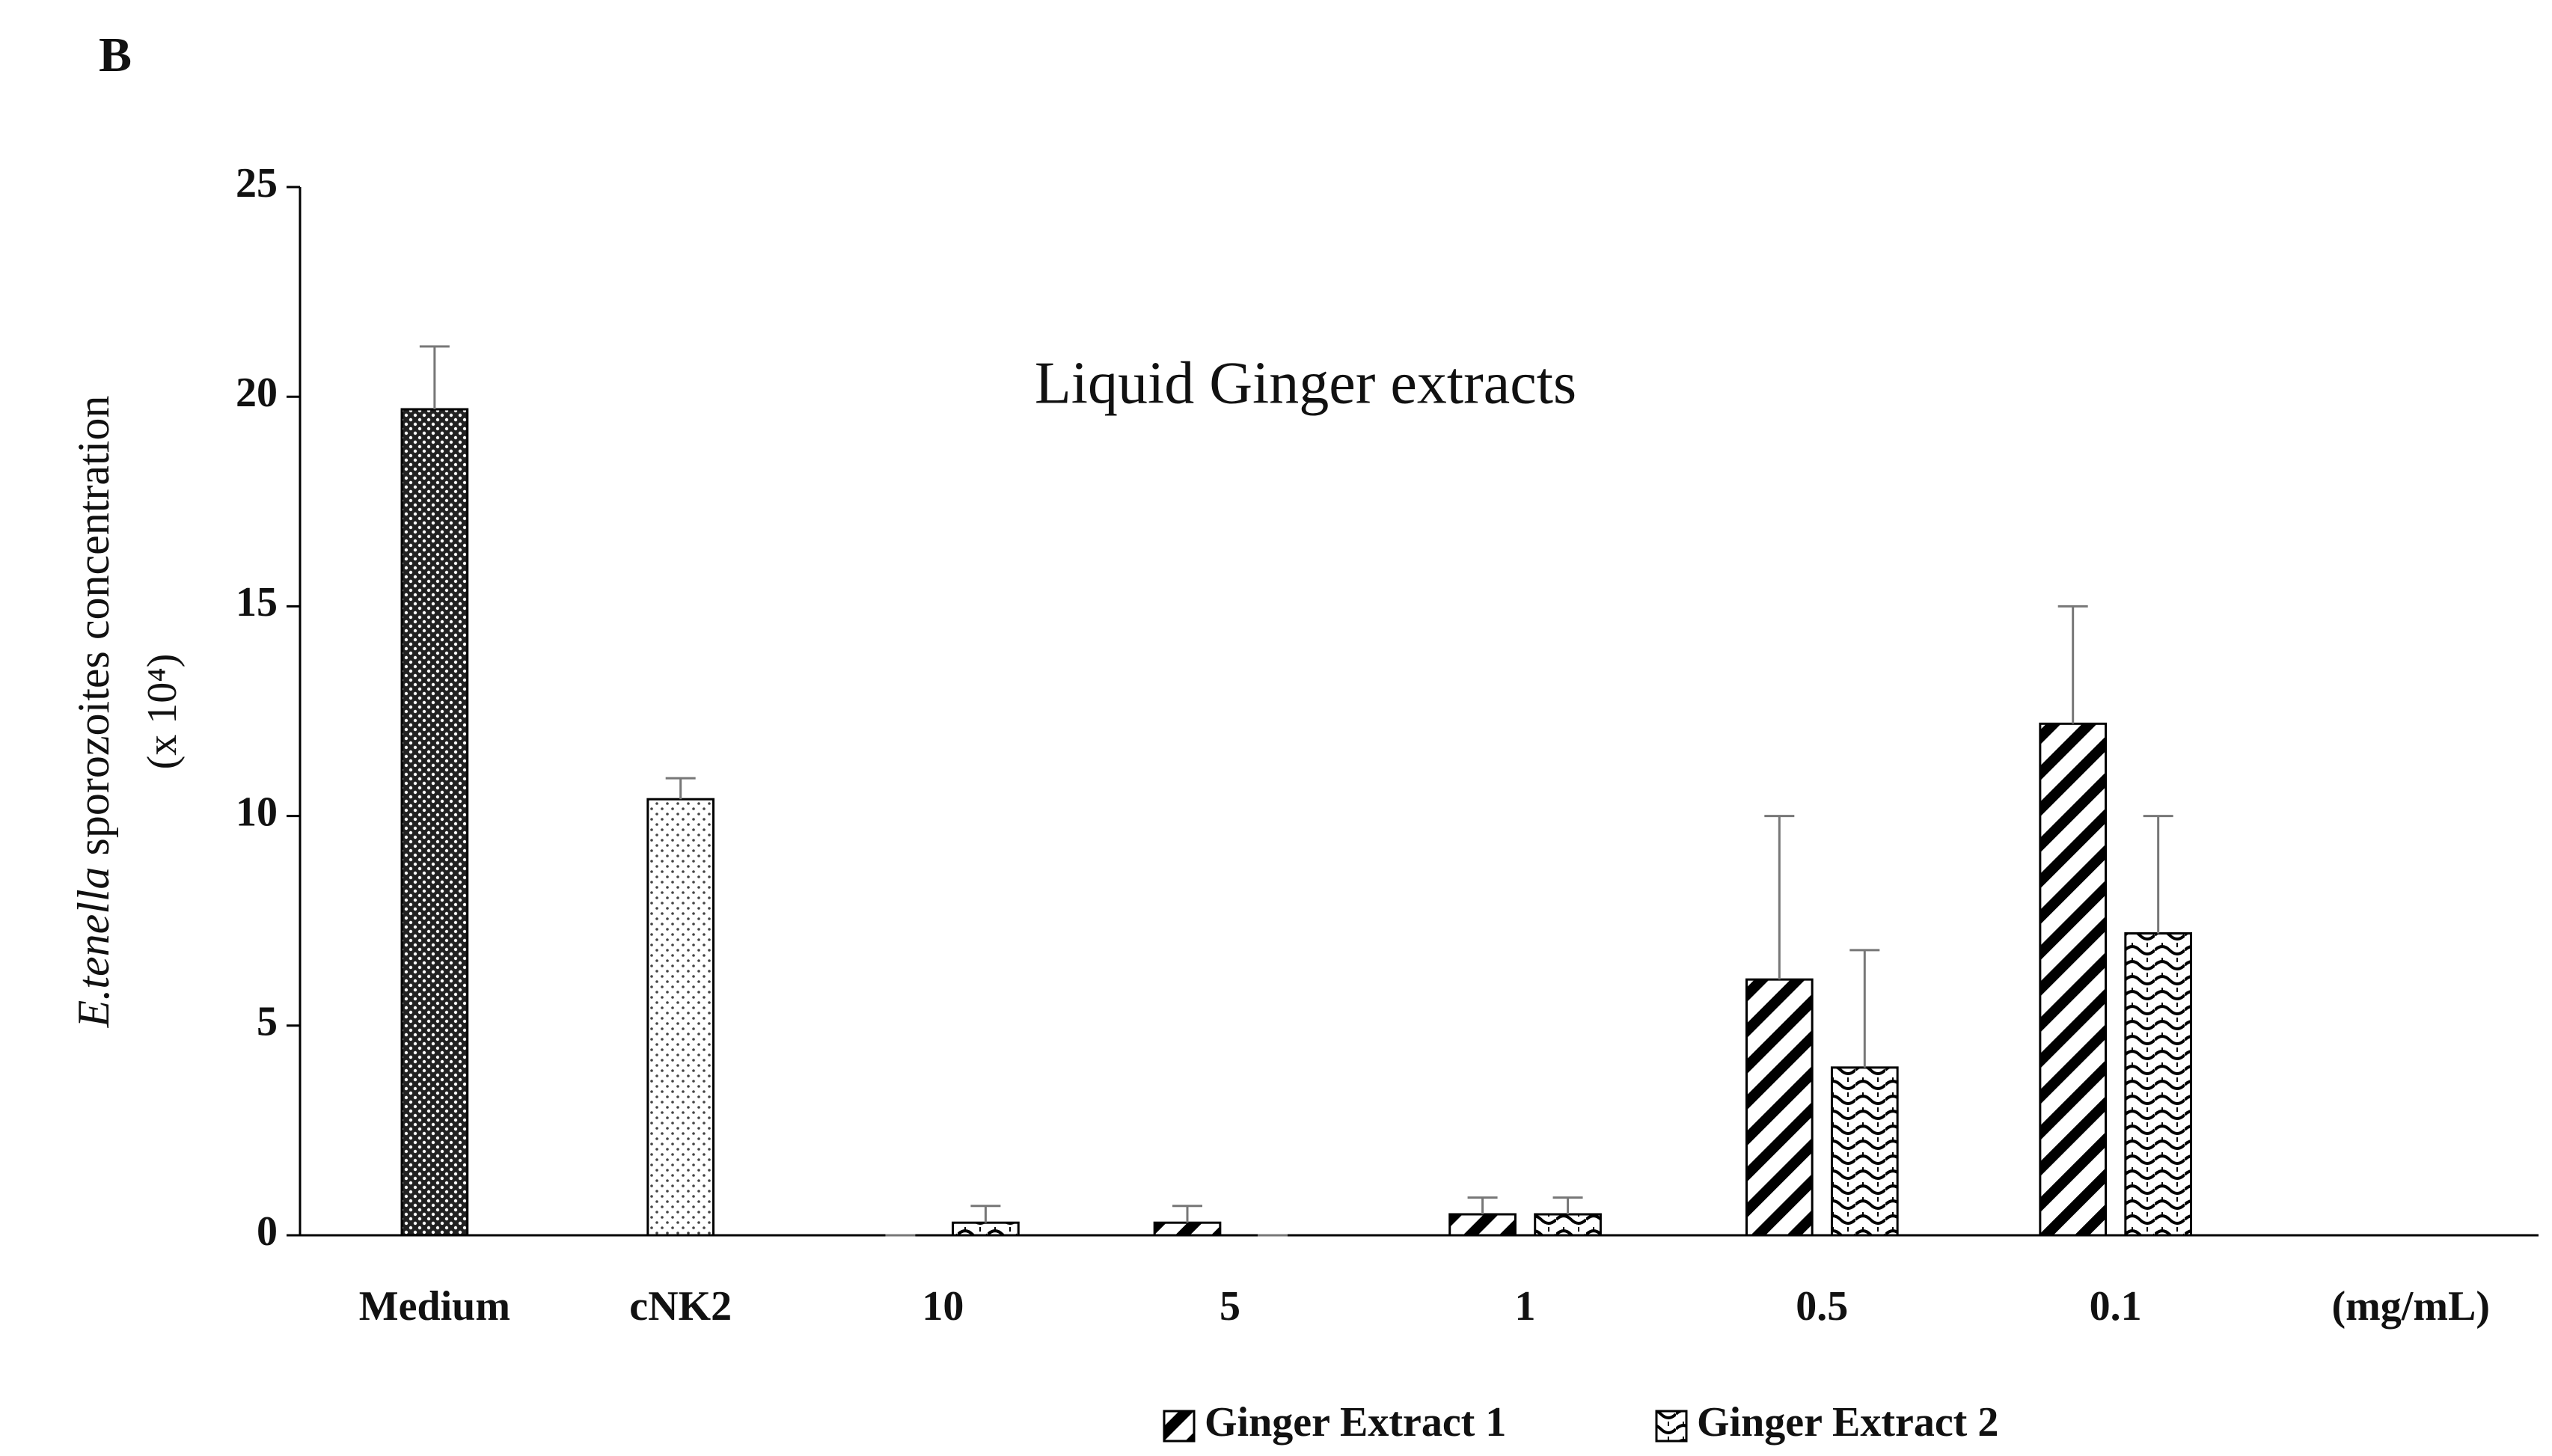 The width and height of the screenshot is (2552, 1456). Describe the element at coordinates (1525, 1306) in the screenshot. I see `x-tick-label: 1` at that location.